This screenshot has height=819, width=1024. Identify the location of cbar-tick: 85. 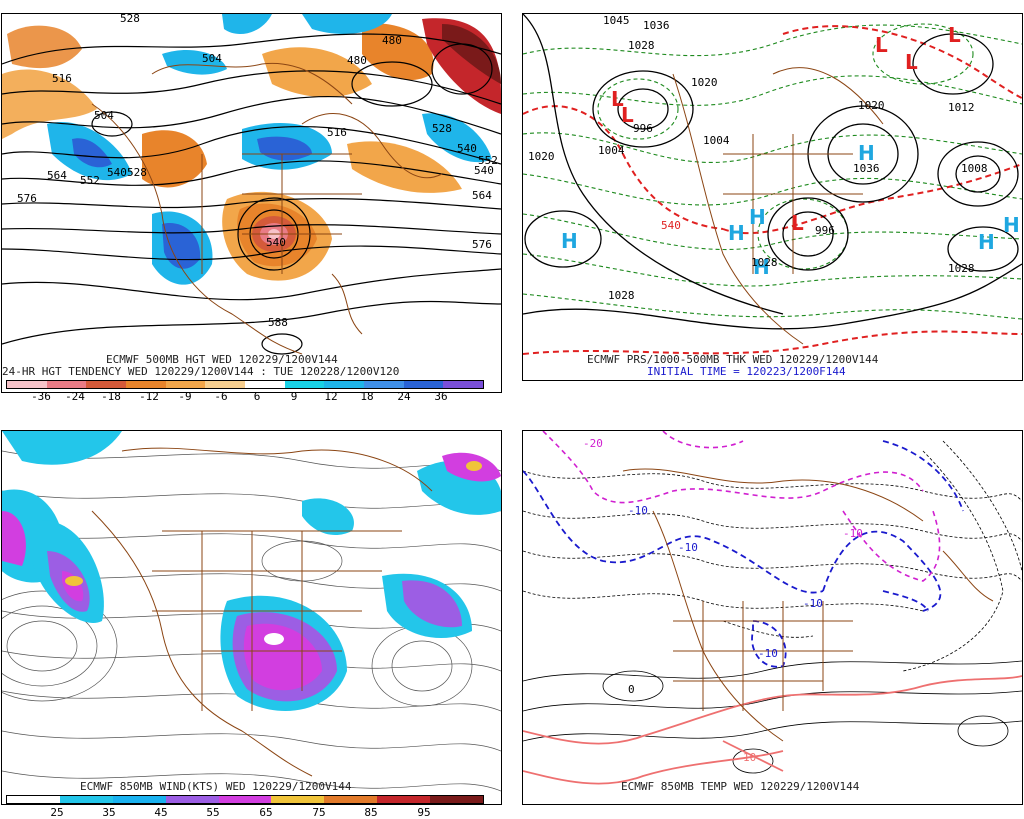
(371, 812).